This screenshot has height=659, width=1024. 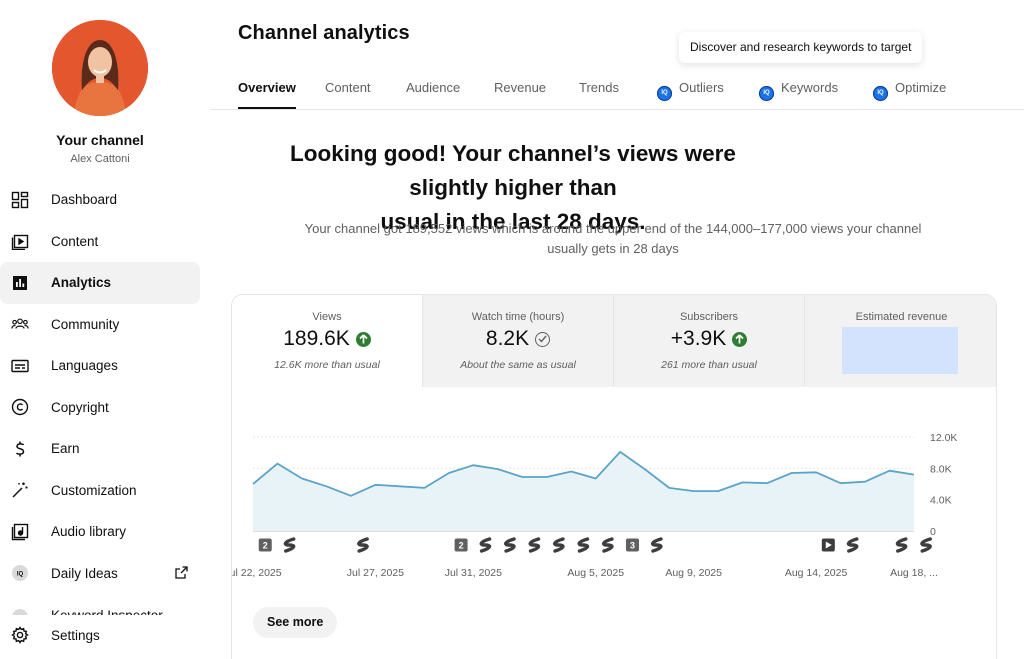 What do you see at coordinates (20, 635) in the screenshot?
I see `gear-icon` at bounding box center [20, 635].